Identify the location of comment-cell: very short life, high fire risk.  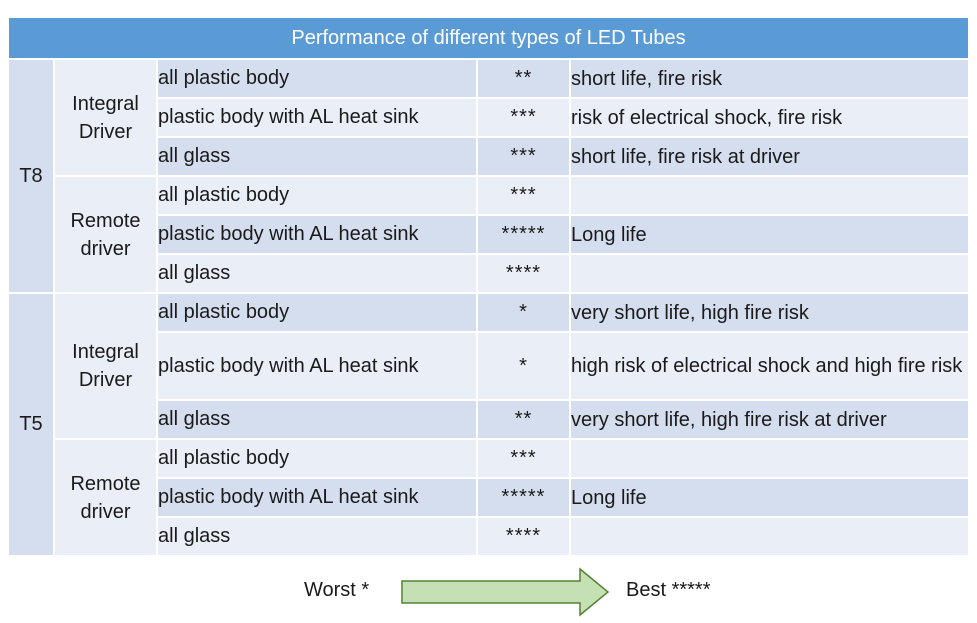
(769, 312).